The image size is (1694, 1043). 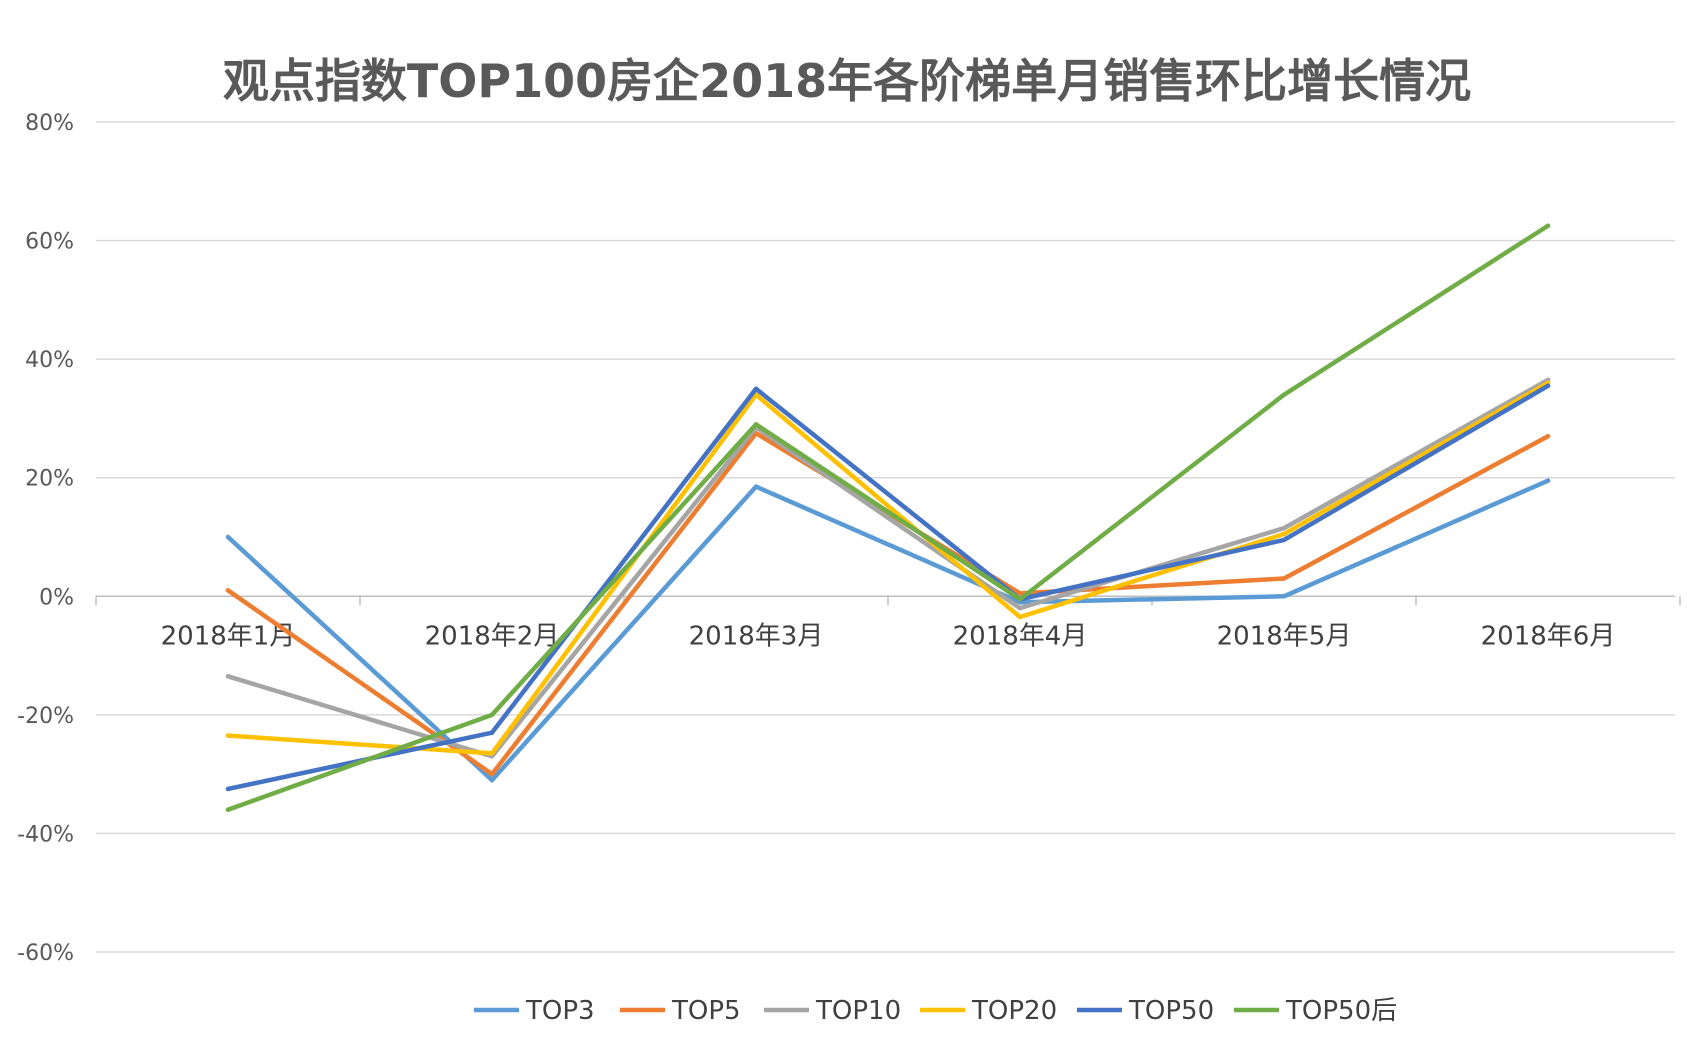 I want to click on x-category-label: 2018年5月, so click(x=1284, y=636).